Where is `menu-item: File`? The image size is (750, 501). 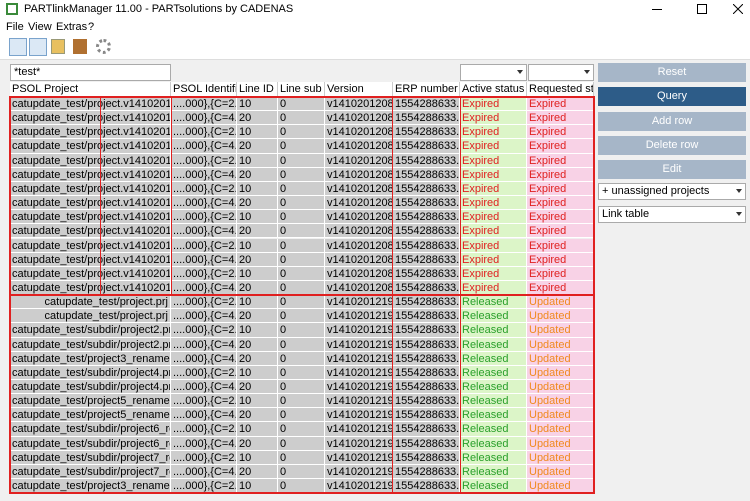
menu-item: File is located at coordinates (15, 27).